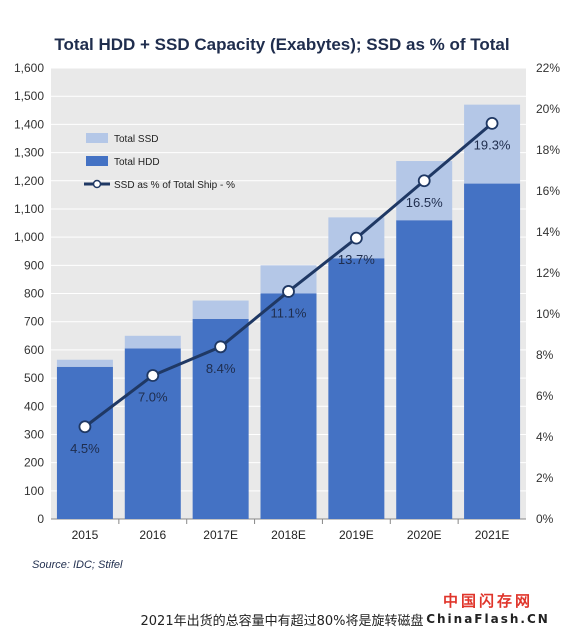 The height and width of the screenshot is (637, 564). Describe the element at coordinates (548, 68) in the screenshot. I see `y2-tick-label: 22%` at that location.